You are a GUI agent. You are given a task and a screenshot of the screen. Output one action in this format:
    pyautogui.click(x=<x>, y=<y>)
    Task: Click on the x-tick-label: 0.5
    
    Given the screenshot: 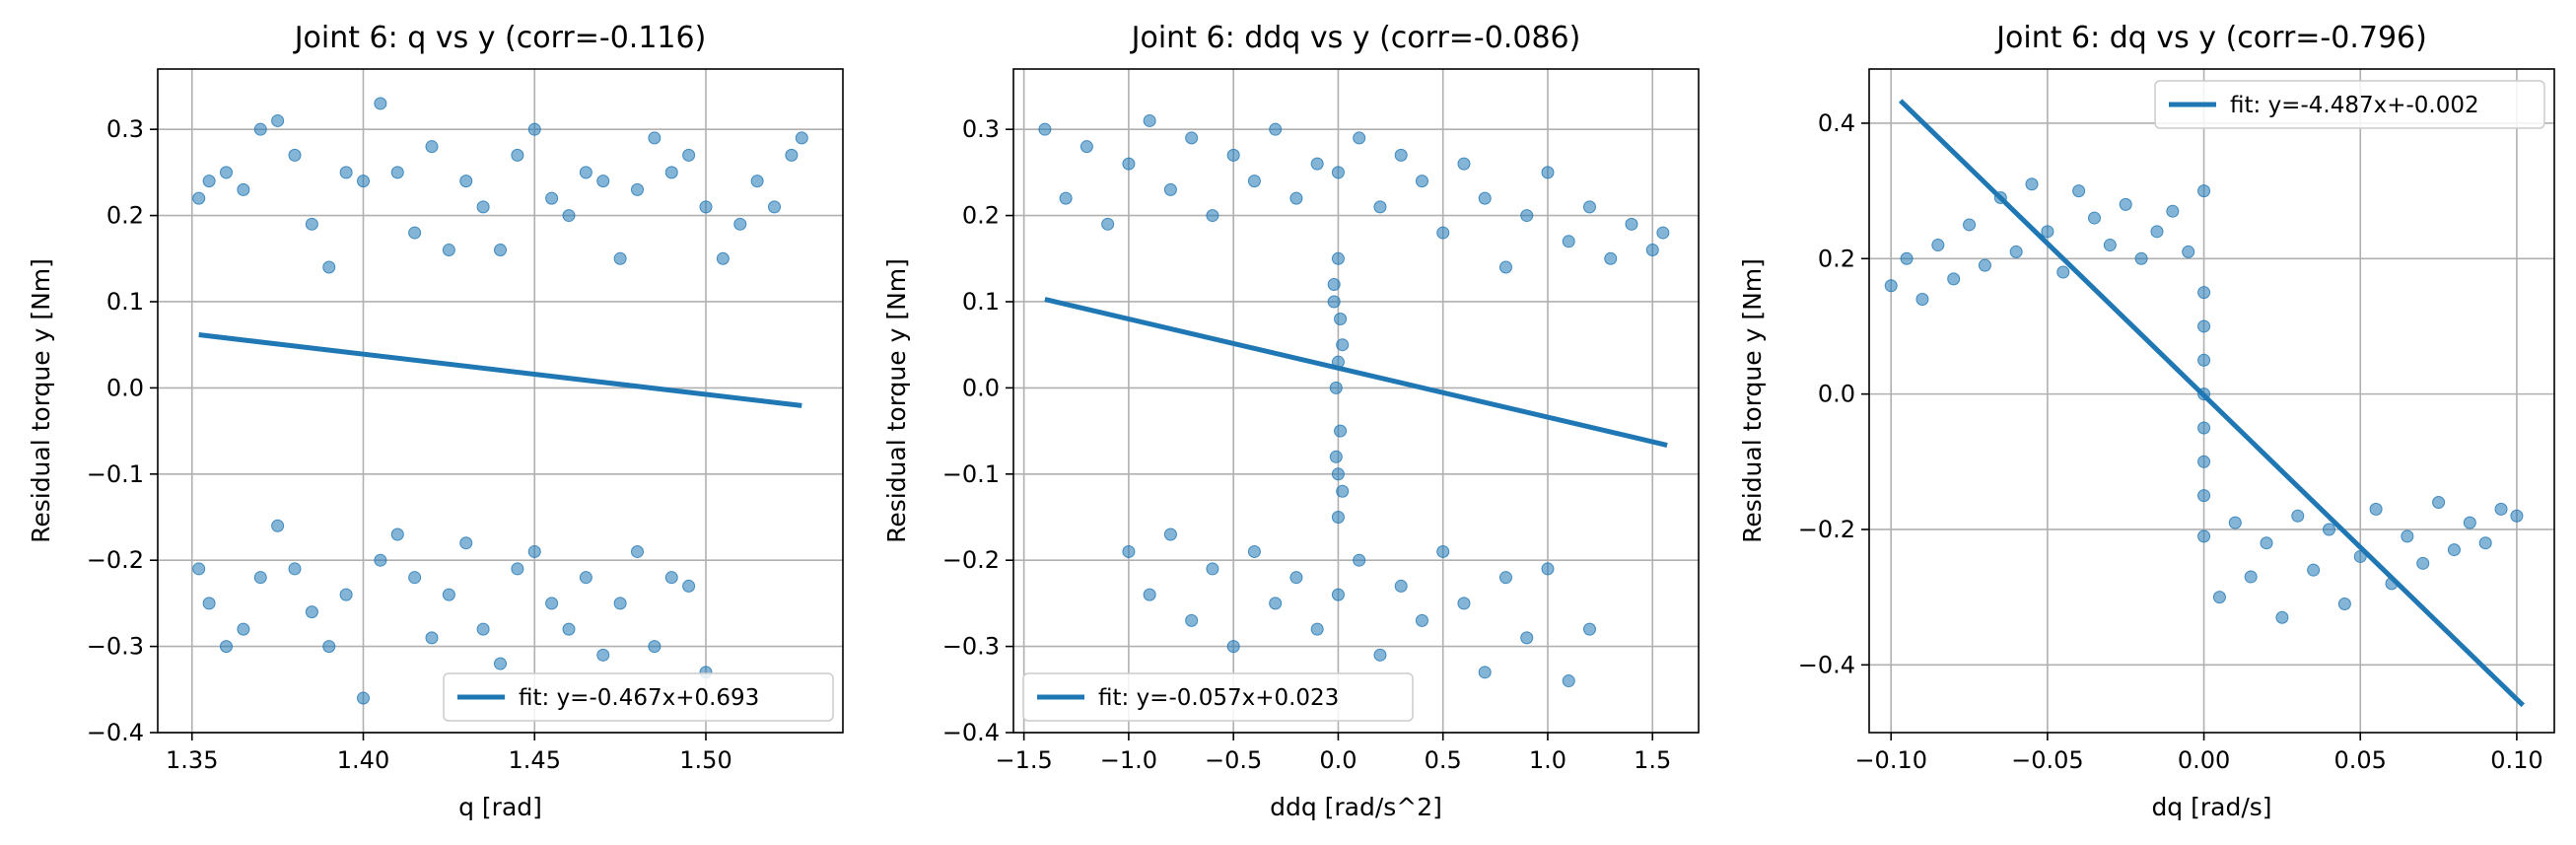 What is the action you would take?
    pyautogui.click(x=1443, y=760)
    